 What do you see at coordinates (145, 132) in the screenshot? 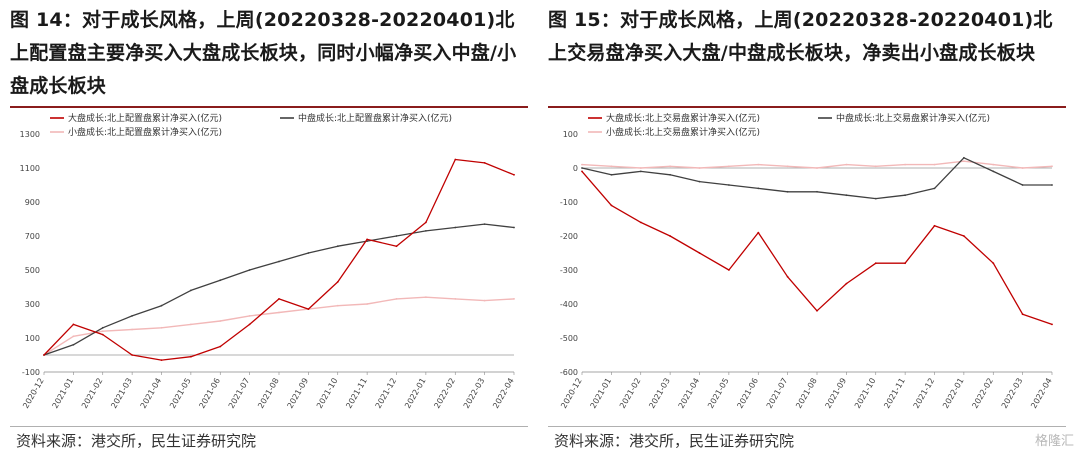
I see `legend-label-small: 小盘成长:北上配置盘累计净买入(亿元)` at bounding box center [145, 132].